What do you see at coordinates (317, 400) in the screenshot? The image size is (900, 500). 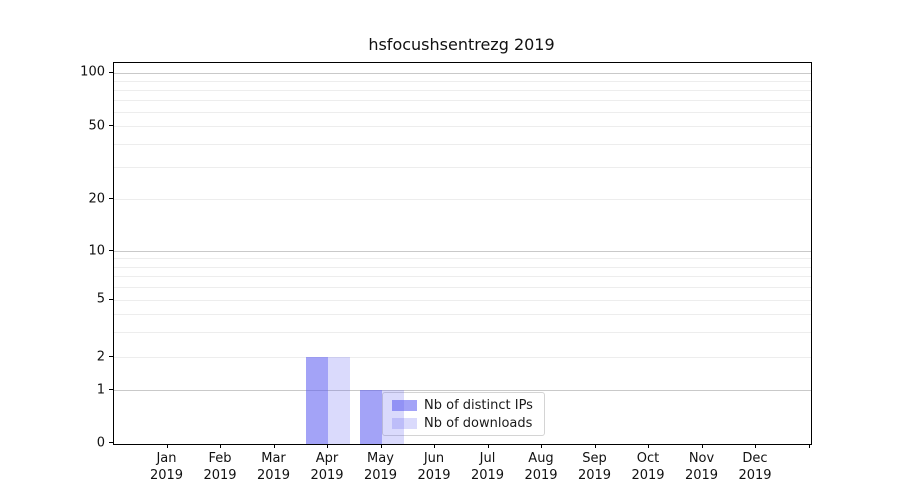 I see `bar-apr-distinct-ips` at bounding box center [317, 400].